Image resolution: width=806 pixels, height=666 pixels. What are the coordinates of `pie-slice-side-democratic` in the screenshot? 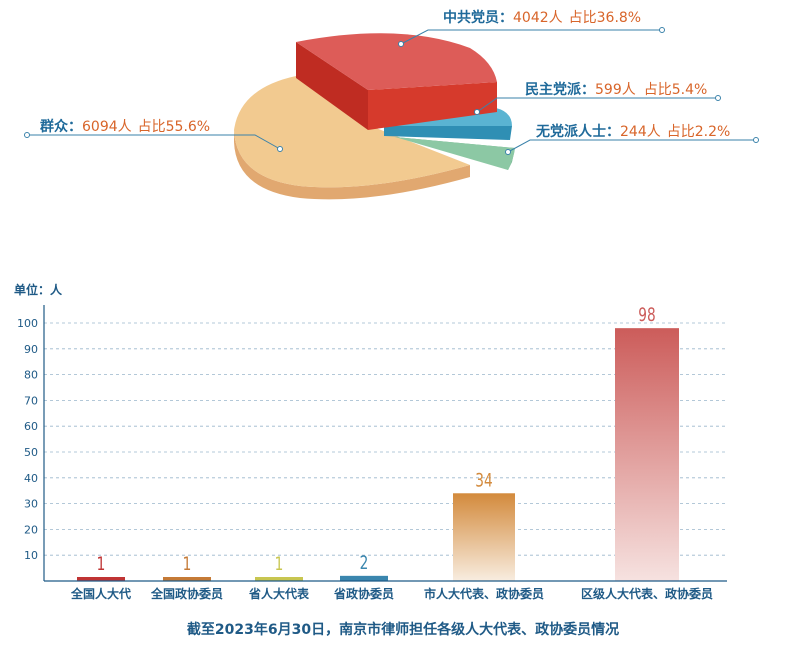 It's located at (448, 133).